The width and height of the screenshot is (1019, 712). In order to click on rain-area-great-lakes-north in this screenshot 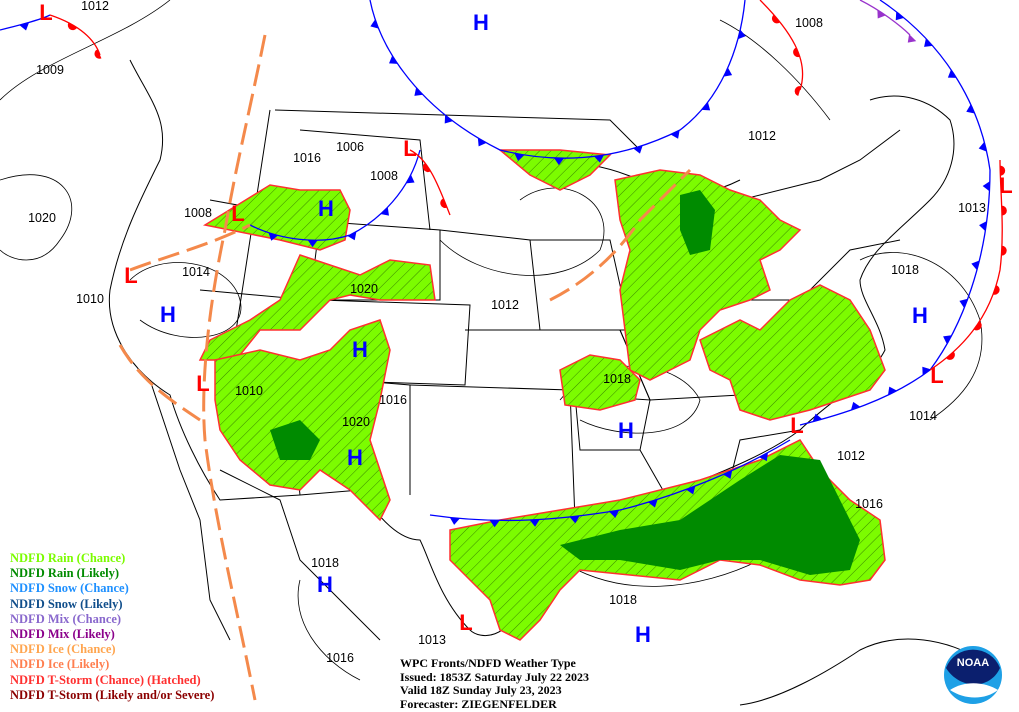, I will do `click(554, 170)`.